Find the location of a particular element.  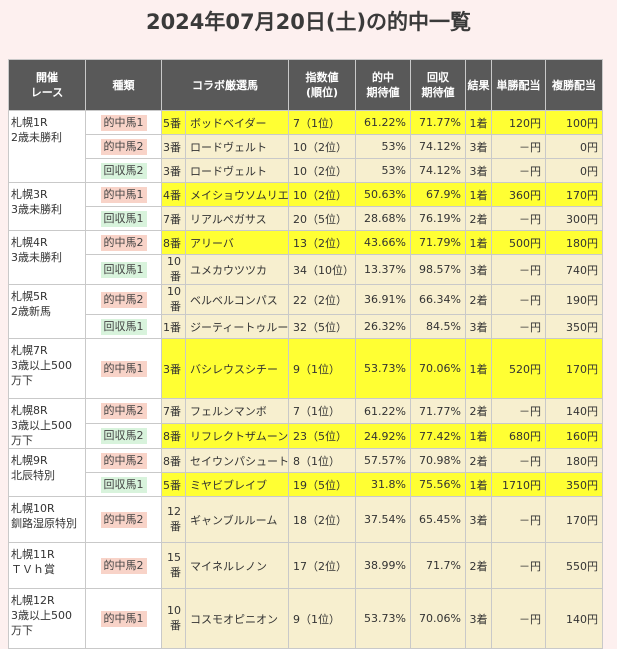

hit-expectation: 31.8% is located at coordinates (383, 484).